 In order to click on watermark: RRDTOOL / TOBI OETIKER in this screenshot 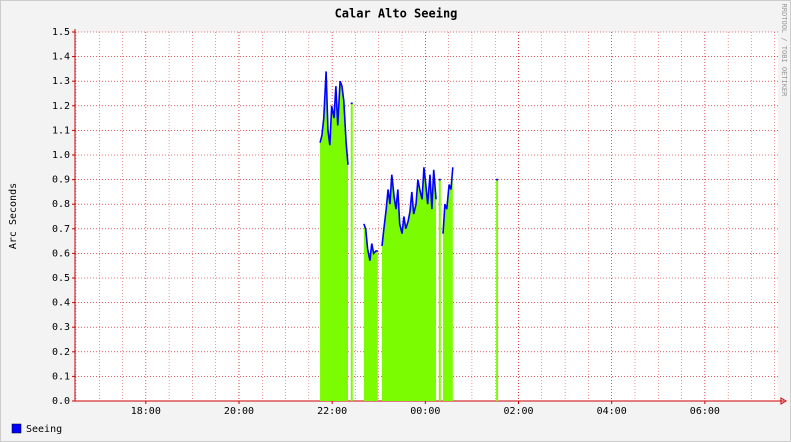, I will do `click(784, 51)`.